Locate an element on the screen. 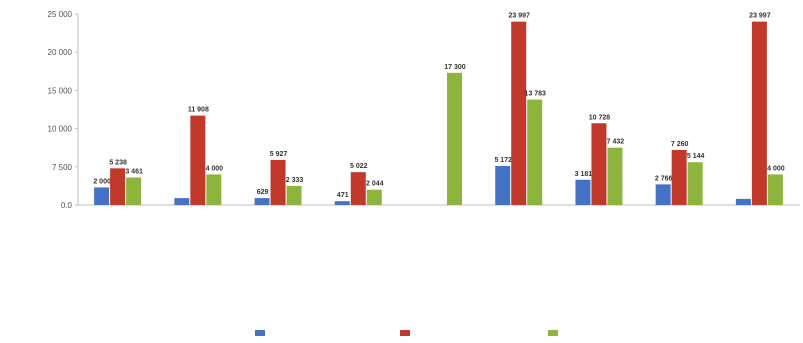 The width and height of the screenshot is (803, 343). data-label: 471 is located at coordinates (343, 195).